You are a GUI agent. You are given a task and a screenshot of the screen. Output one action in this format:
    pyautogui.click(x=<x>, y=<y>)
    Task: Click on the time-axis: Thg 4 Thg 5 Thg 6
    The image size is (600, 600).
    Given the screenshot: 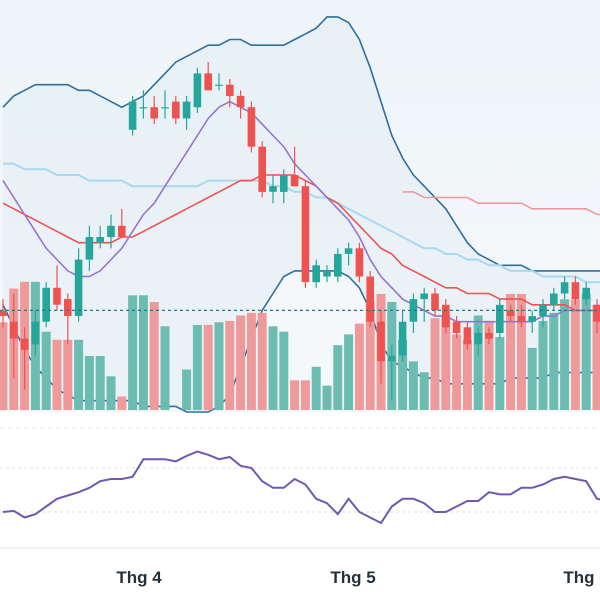 What is the action you would take?
    pyautogui.click(x=358, y=577)
    